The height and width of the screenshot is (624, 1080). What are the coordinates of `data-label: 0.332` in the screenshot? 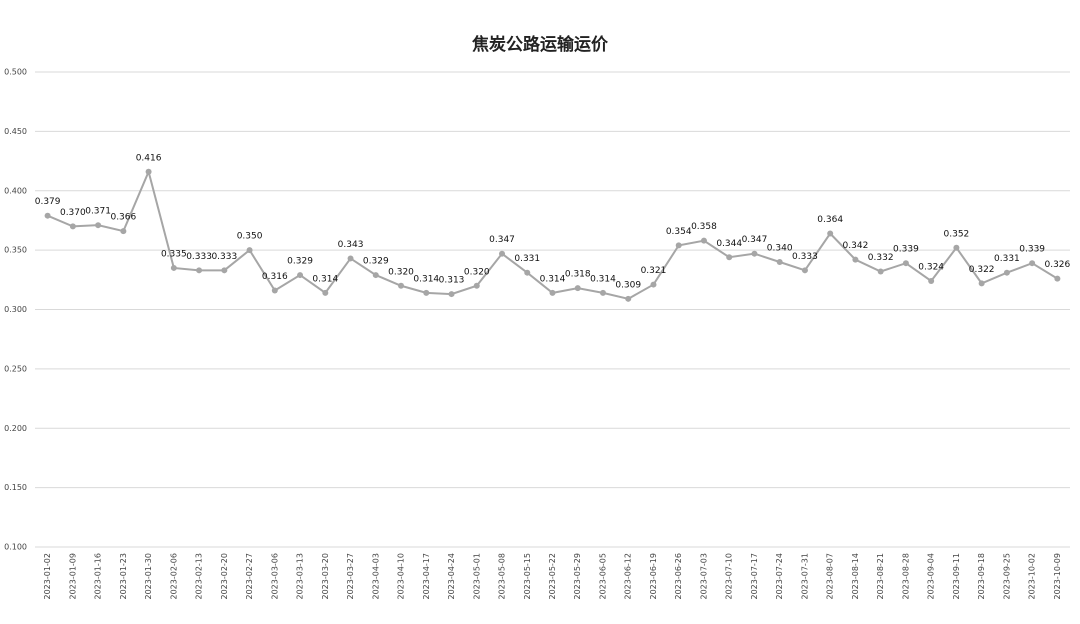 It's located at (881, 258).